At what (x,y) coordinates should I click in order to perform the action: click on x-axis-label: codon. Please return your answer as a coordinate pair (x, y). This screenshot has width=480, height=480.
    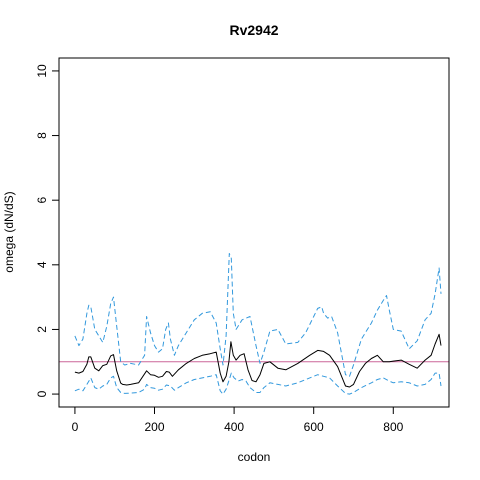
    Looking at the image, I should click on (254, 457).